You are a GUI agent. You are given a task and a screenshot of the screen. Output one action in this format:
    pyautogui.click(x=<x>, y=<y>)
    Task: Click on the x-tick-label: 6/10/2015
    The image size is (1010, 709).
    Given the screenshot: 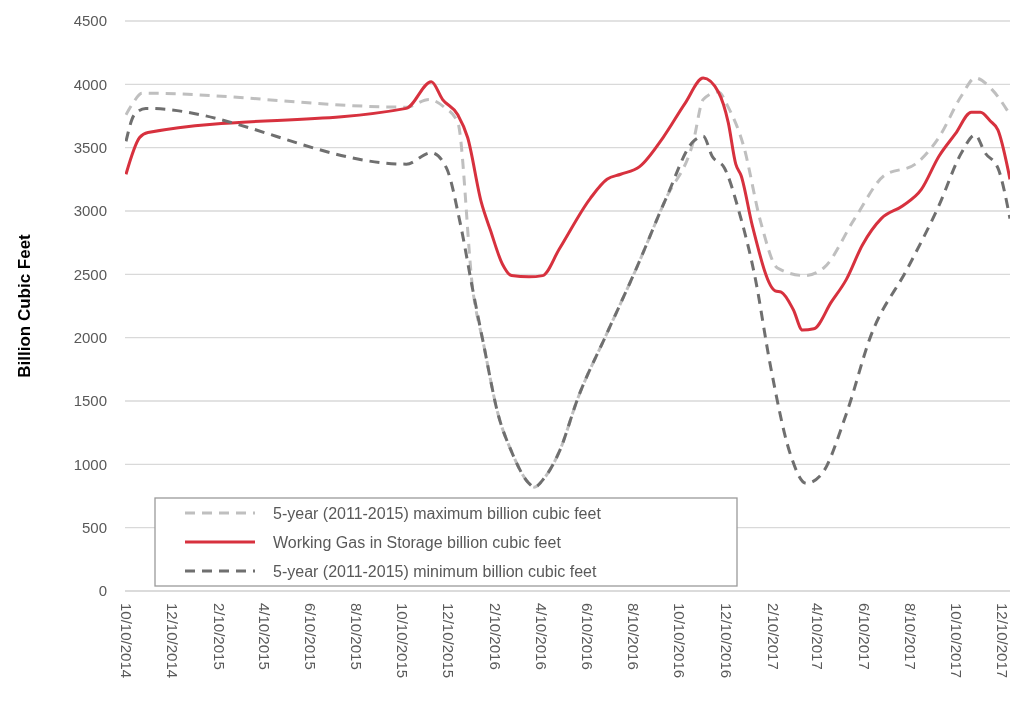 What is the action you would take?
    pyautogui.click(x=310, y=636)
    